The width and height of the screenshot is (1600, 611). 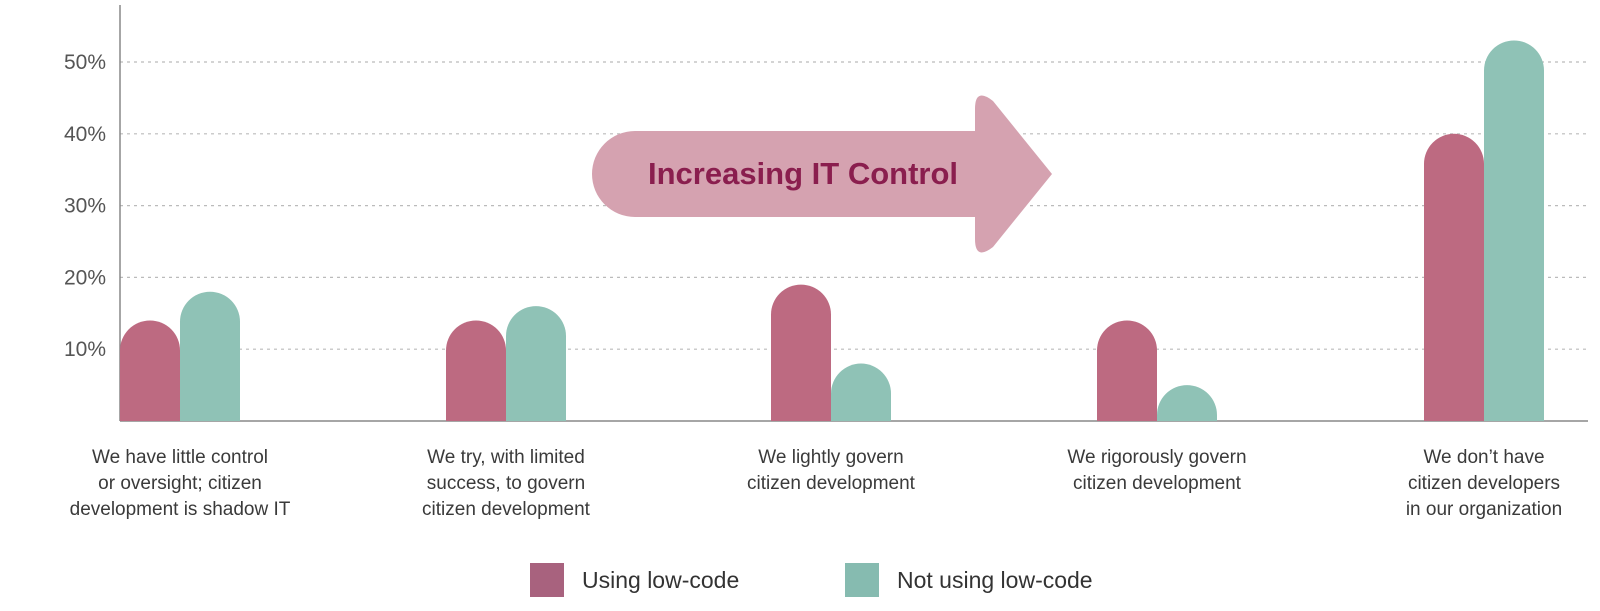 What do you see at coordinates (1484, 457) in the screenshot?
I see `x-category-label-line: We don’t have` at bounding box center [1484, 457].